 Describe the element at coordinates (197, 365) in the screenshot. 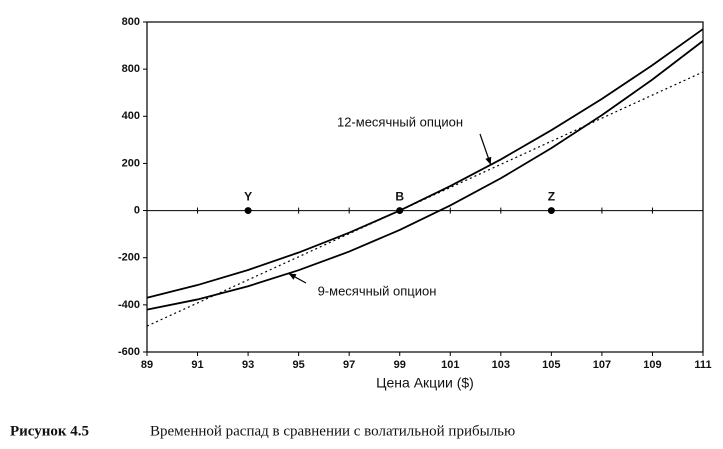

I see `x-tick-label: 91` at that location.